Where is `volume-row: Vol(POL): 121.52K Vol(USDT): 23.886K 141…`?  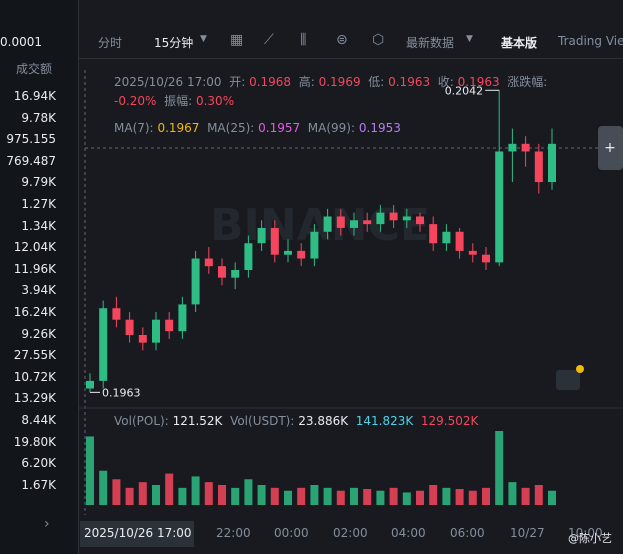
volume-row: Vol(POL): 121.52K Vol(USDT): 23.886K 141… is located at coordinates (296, 421).